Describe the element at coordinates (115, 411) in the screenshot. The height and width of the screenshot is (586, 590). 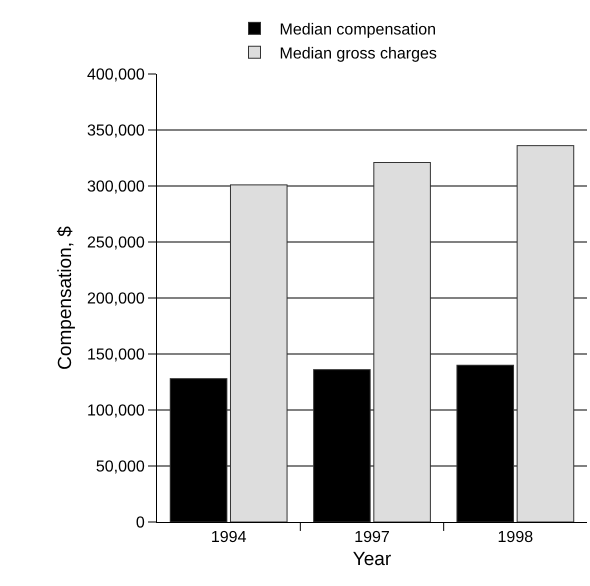
I see `y-tick-label: 100,000` at that location.